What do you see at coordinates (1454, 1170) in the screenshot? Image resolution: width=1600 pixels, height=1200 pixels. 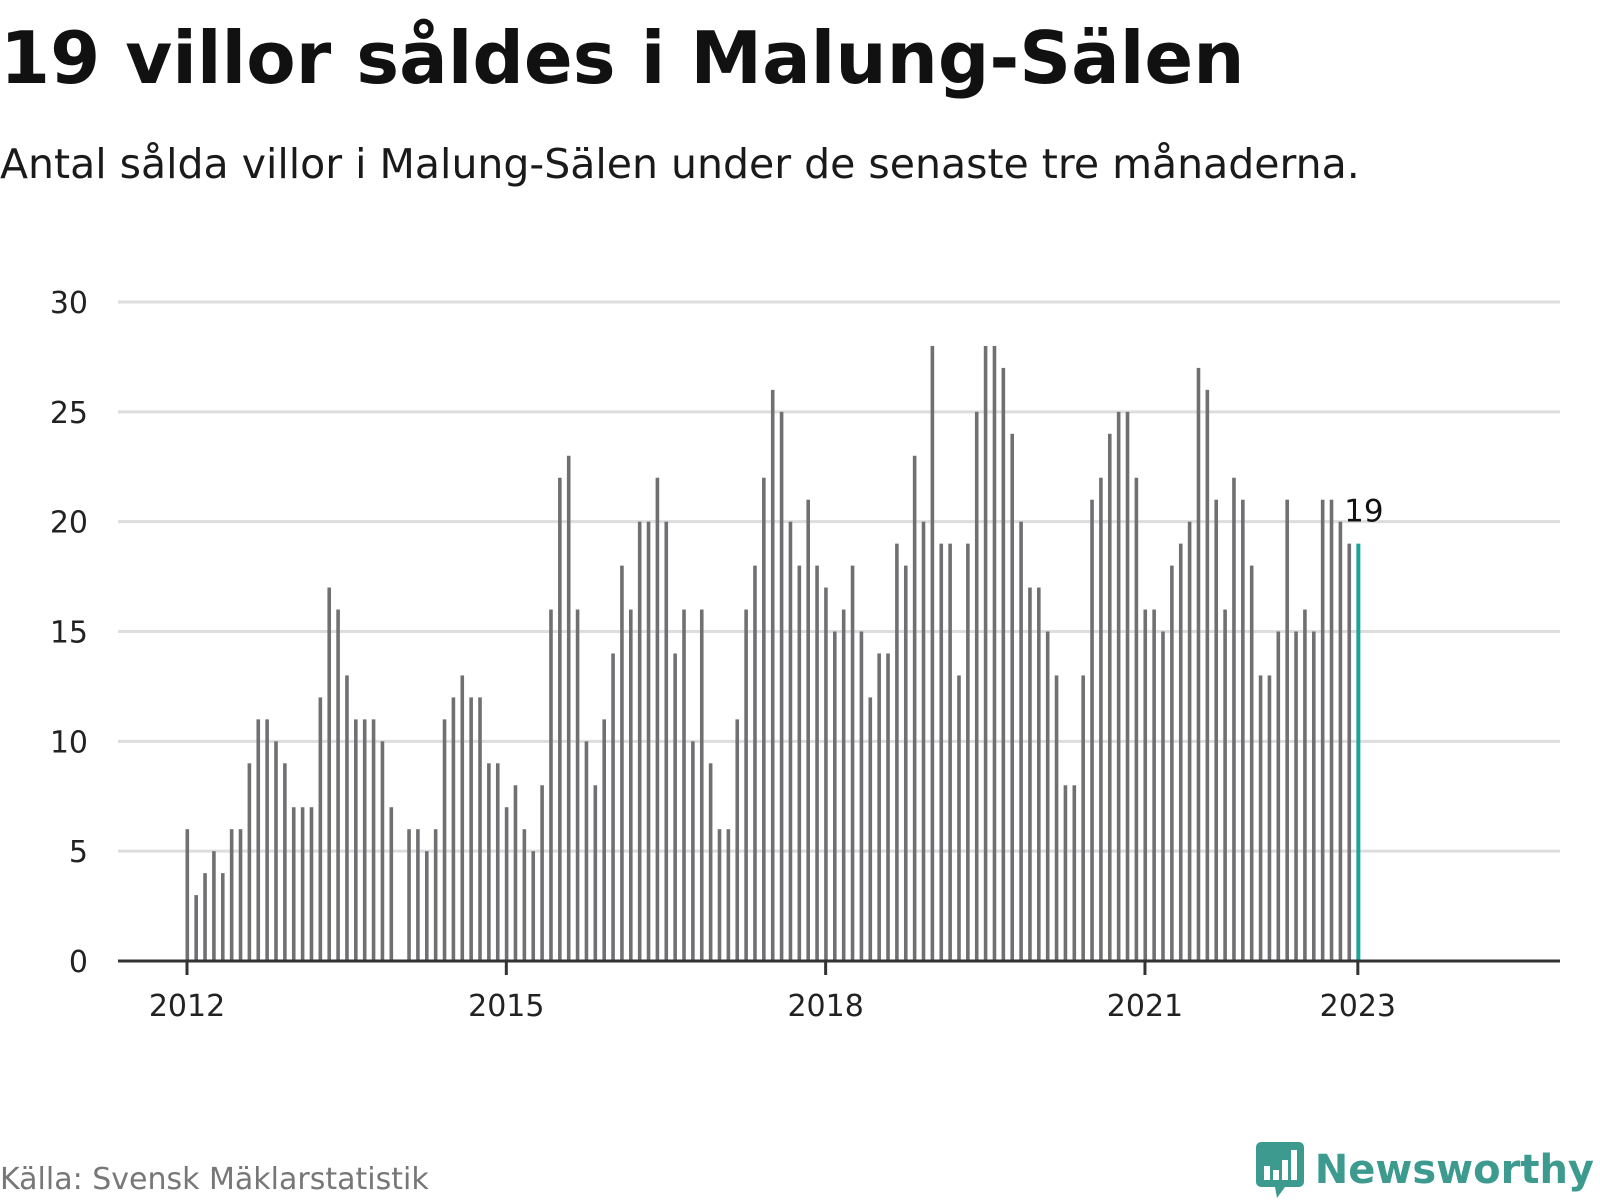 I see `brand-name: Newsworthy` at bounding box center [1454, 1170].